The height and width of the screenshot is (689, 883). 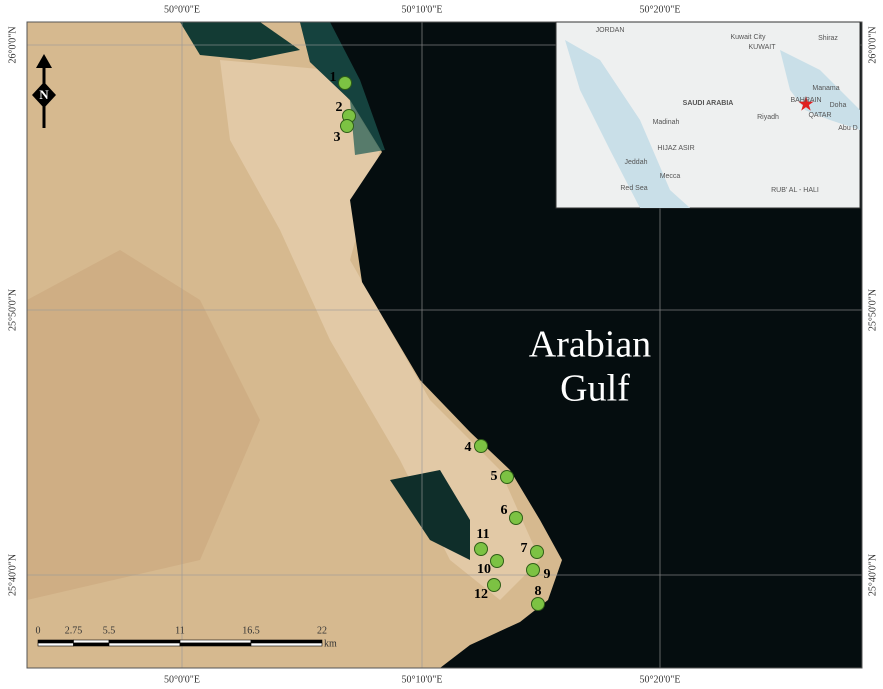 I want to click on lagoon, so click(x=240, y=41).